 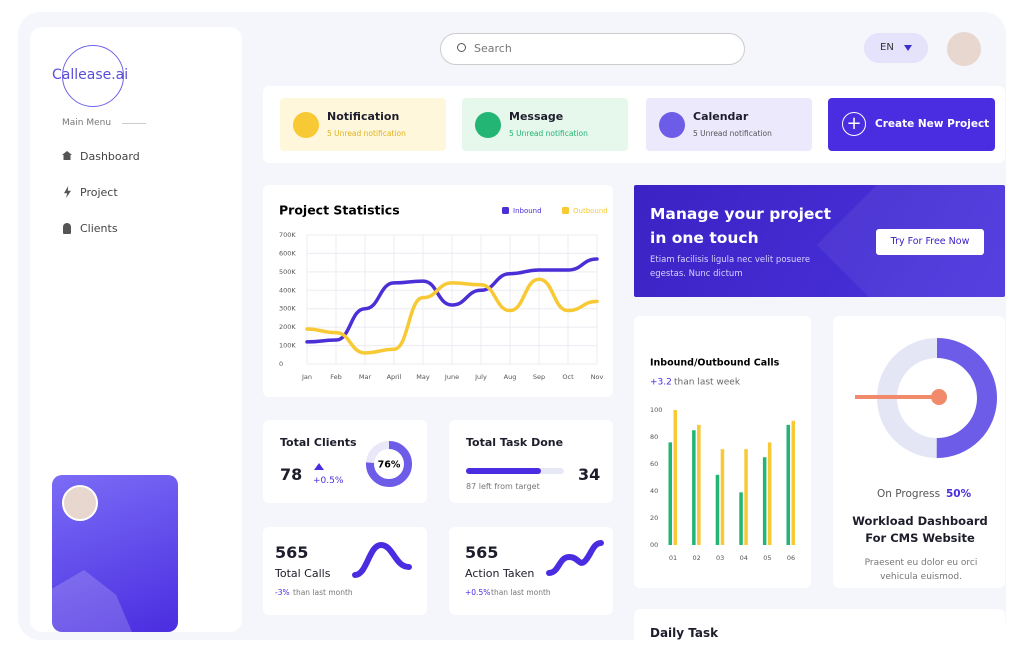 I want to click on up-arrow, so click(x=319, y=466).